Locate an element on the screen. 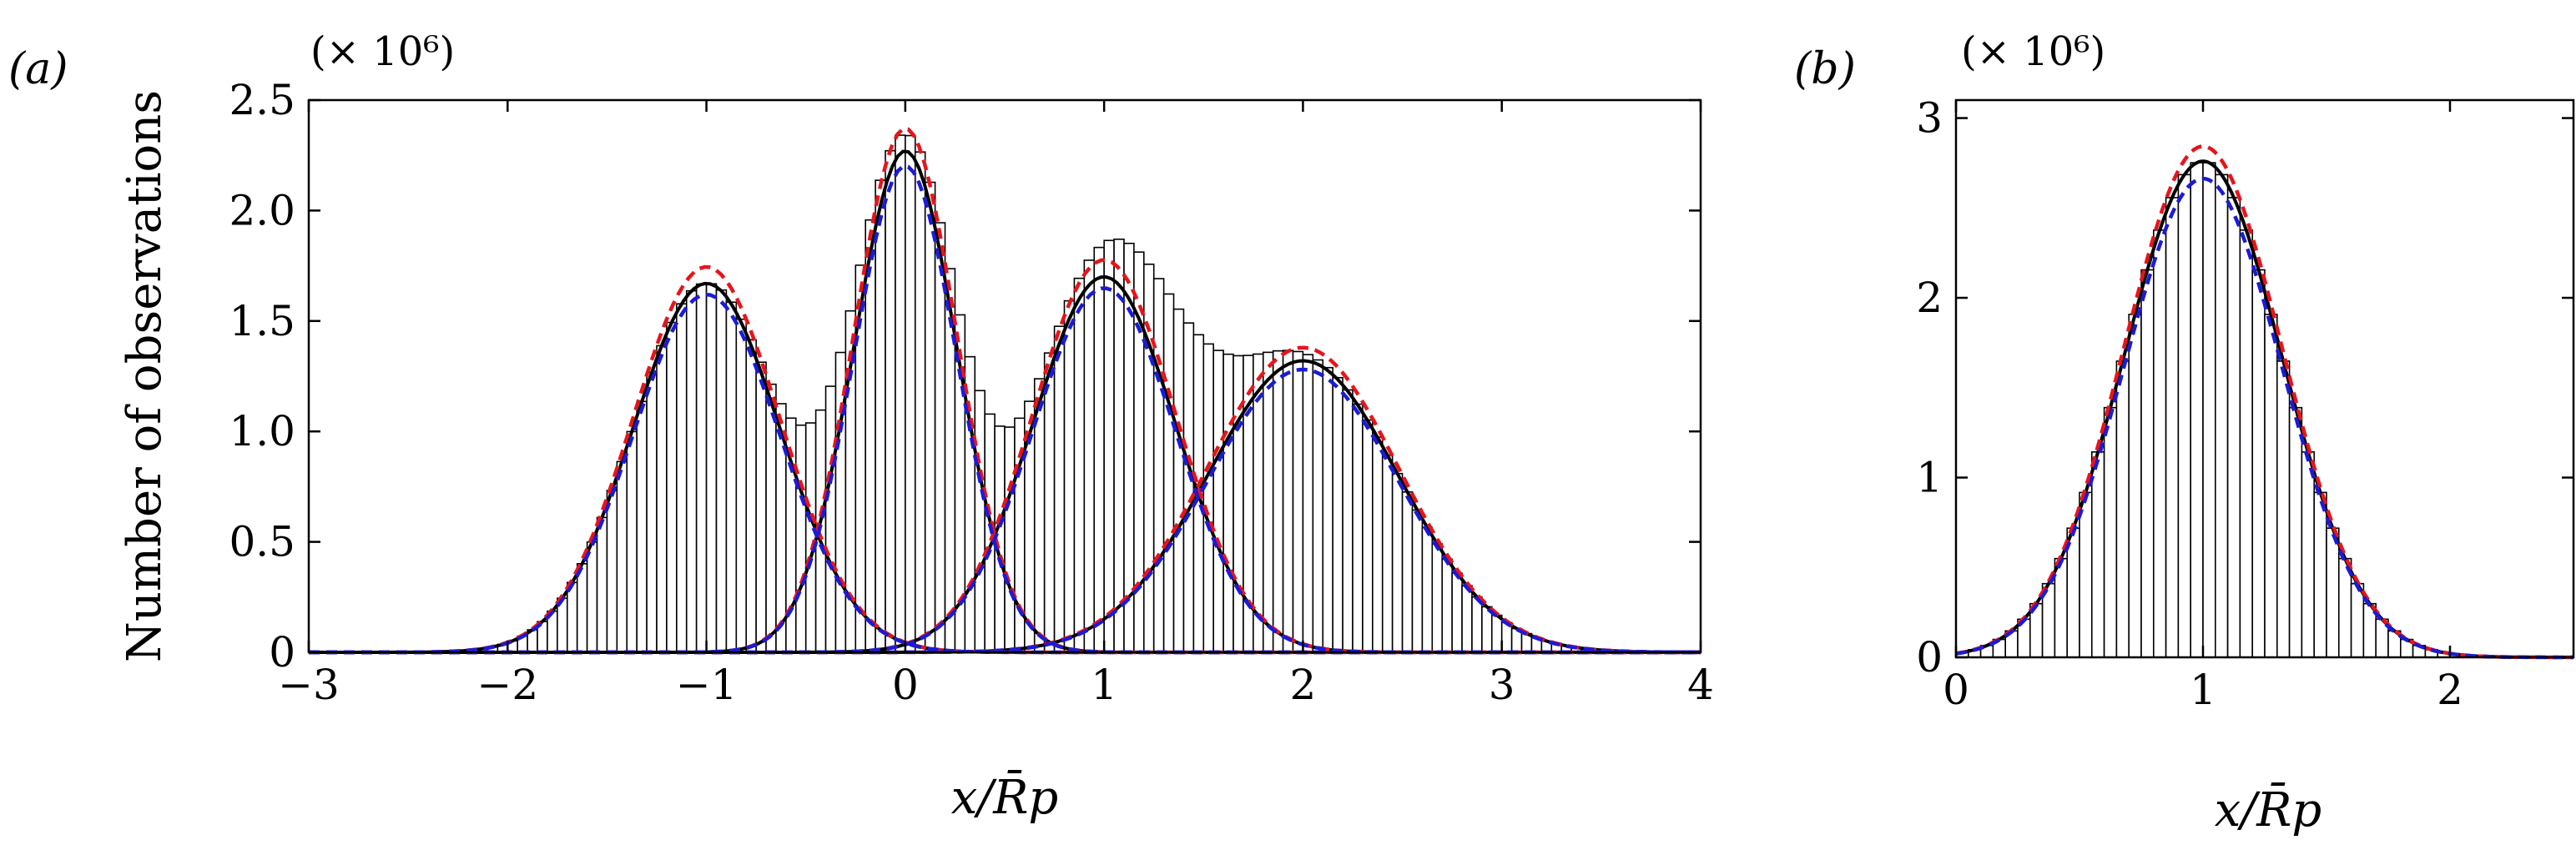  panel-a-x-tick-label: −2 is located at coordinates (507, 685).